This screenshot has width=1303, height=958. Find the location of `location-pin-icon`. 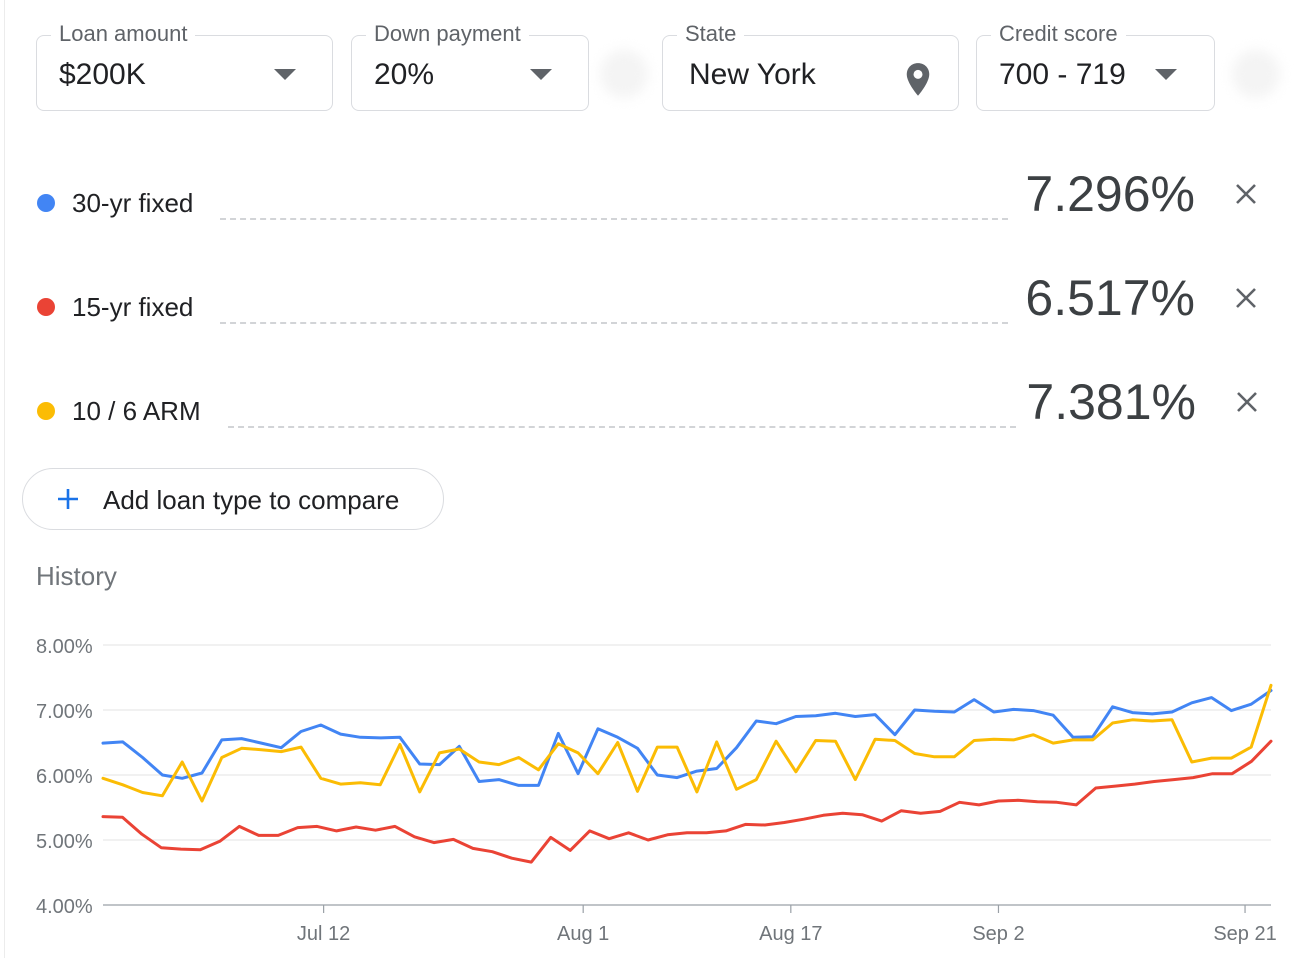

location-pin-icon is located at coordinates (918, 80).